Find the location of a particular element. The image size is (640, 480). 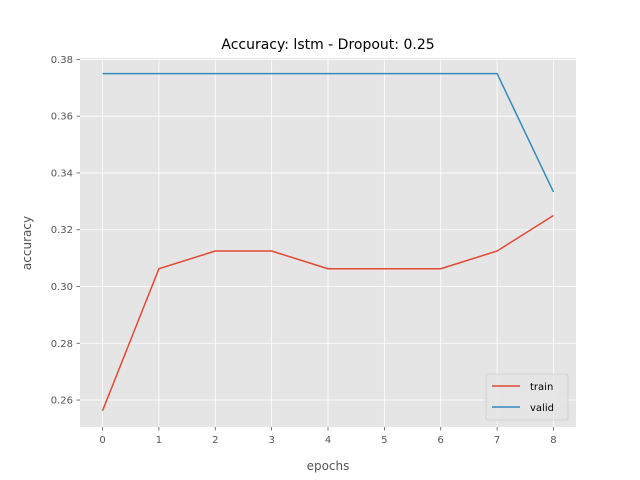

x-tick-label: 4 is located at coordinates (328, 440).